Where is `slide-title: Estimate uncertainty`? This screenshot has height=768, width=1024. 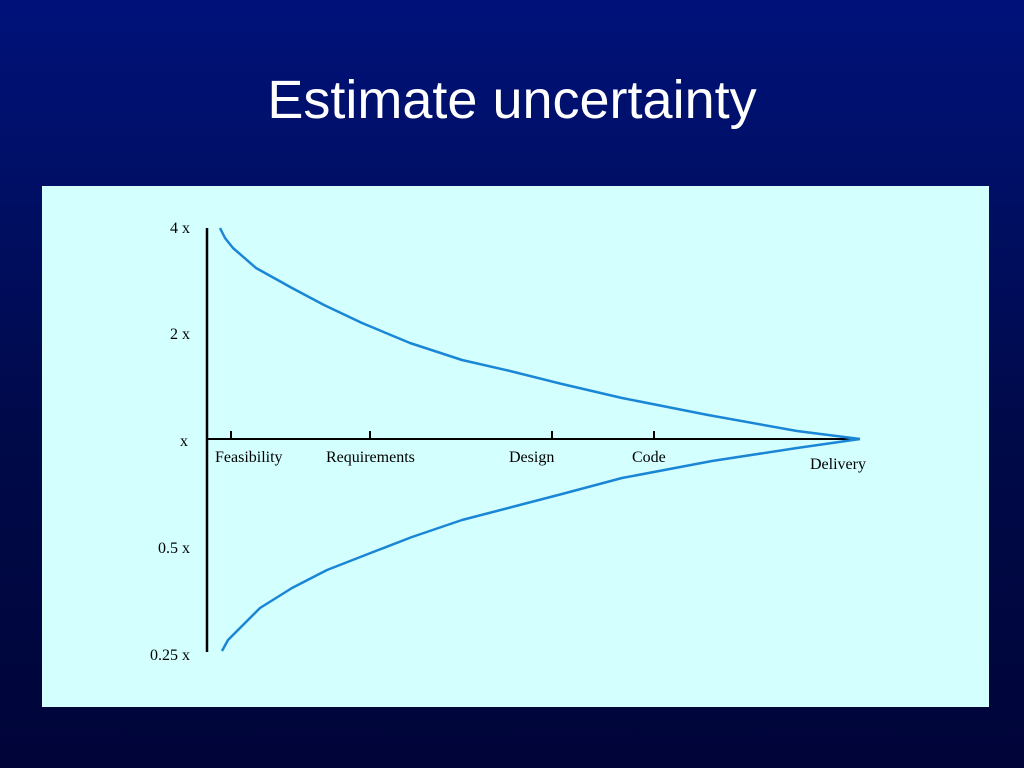 slide-title: Estimate uncertainty is located at coordinates (512, 100).